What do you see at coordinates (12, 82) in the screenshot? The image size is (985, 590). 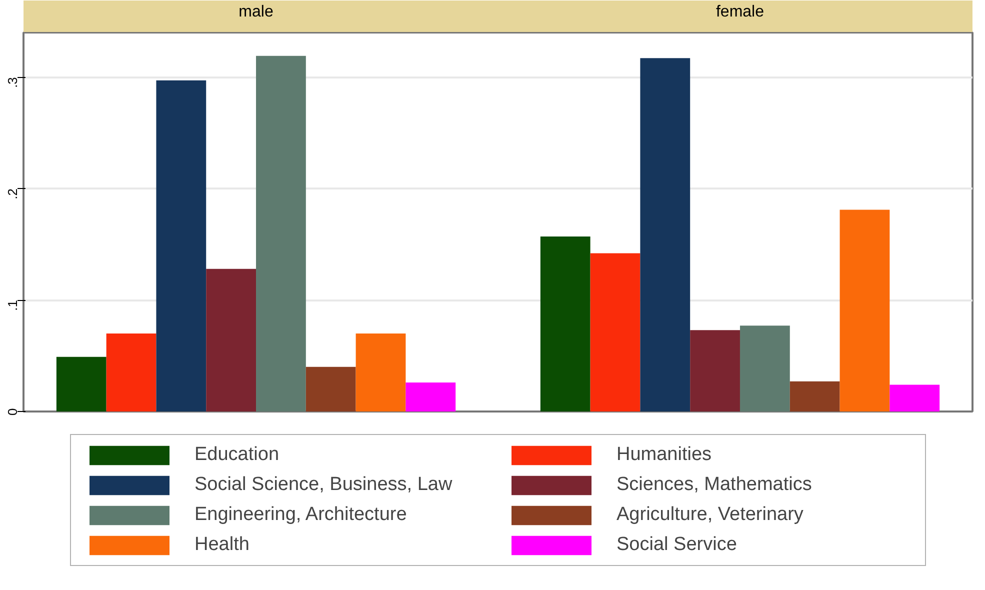 I see `y-tick-label: .3` at bounding box center [12, 82].